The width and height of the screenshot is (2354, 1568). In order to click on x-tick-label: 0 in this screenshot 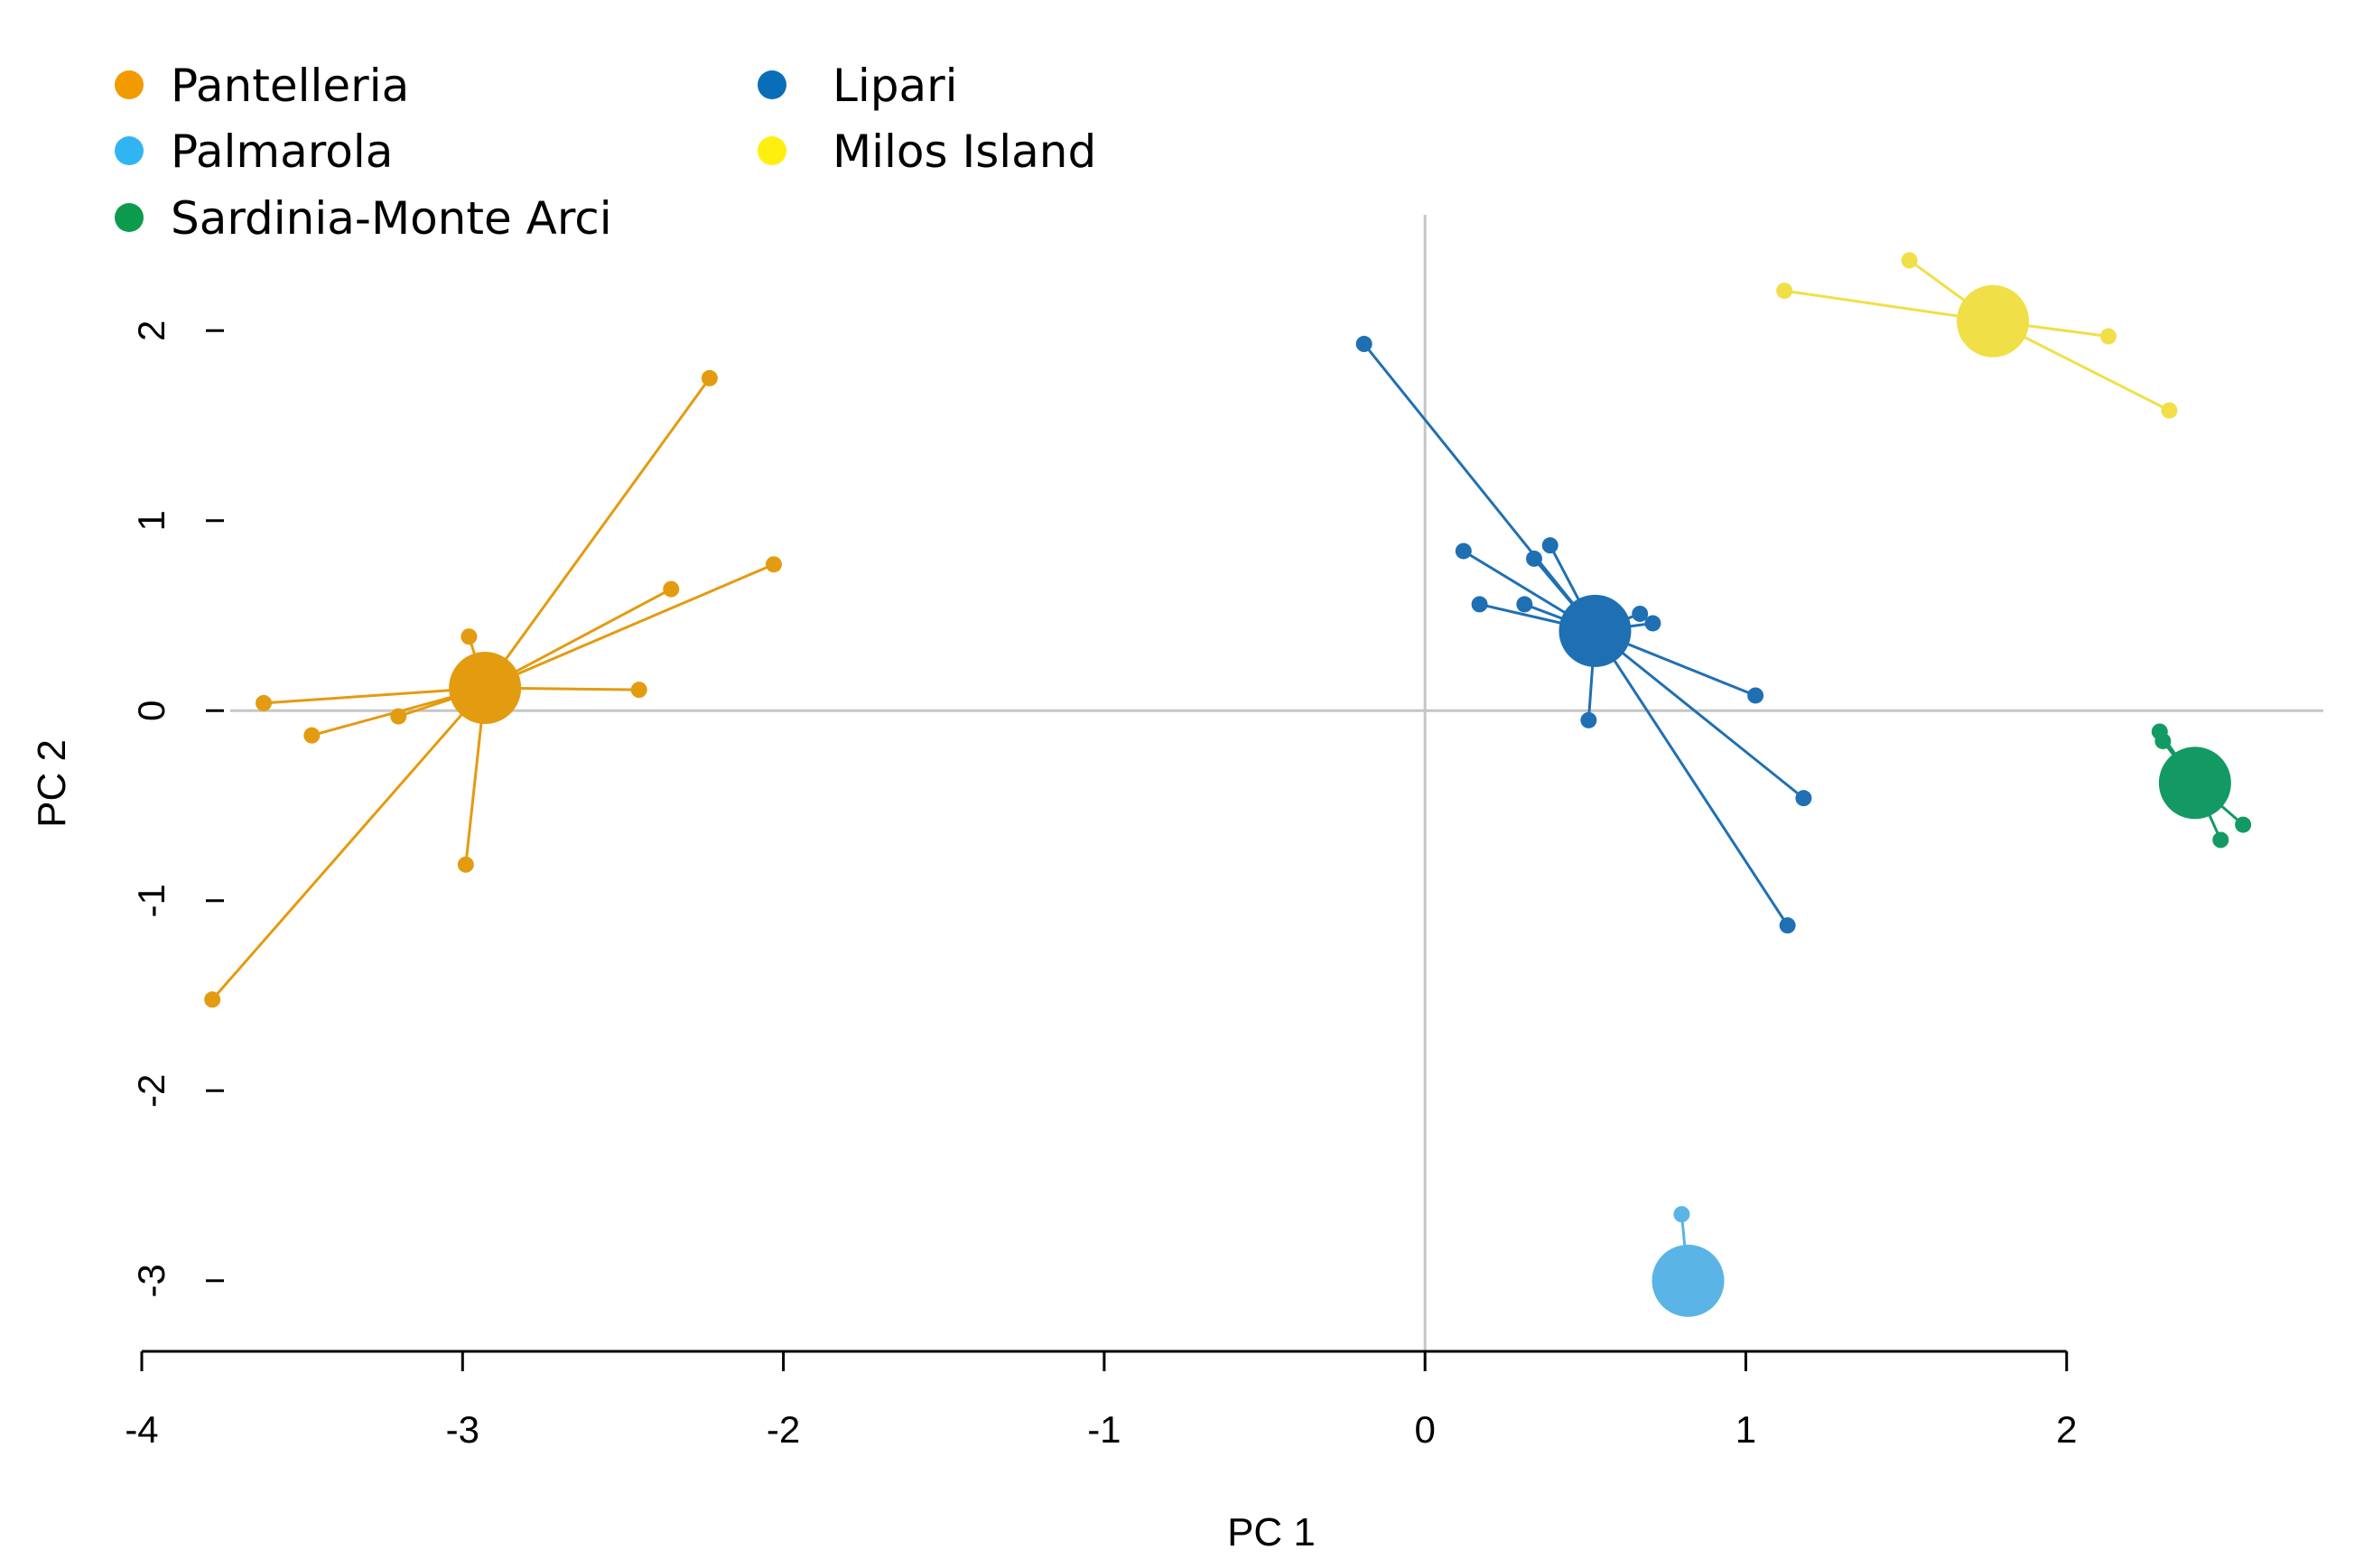, I will do `click(1424, 1429)`.